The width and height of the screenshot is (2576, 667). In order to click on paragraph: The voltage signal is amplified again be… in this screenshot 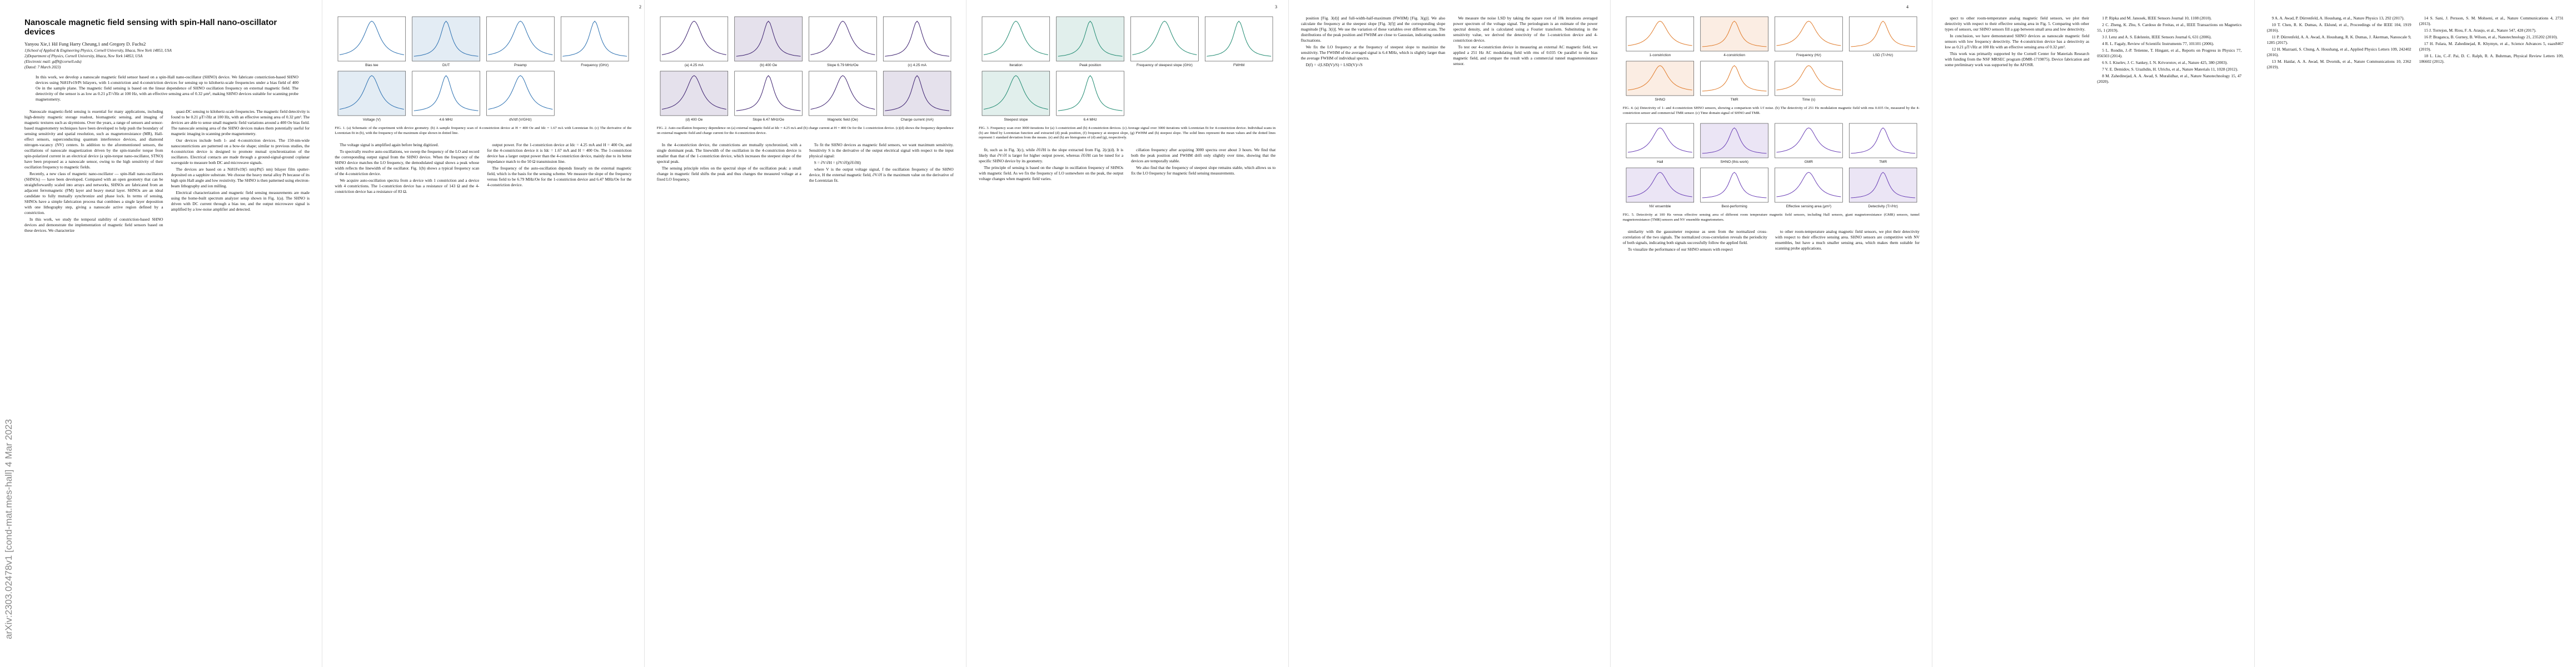, I will do `click(389, 145)`.